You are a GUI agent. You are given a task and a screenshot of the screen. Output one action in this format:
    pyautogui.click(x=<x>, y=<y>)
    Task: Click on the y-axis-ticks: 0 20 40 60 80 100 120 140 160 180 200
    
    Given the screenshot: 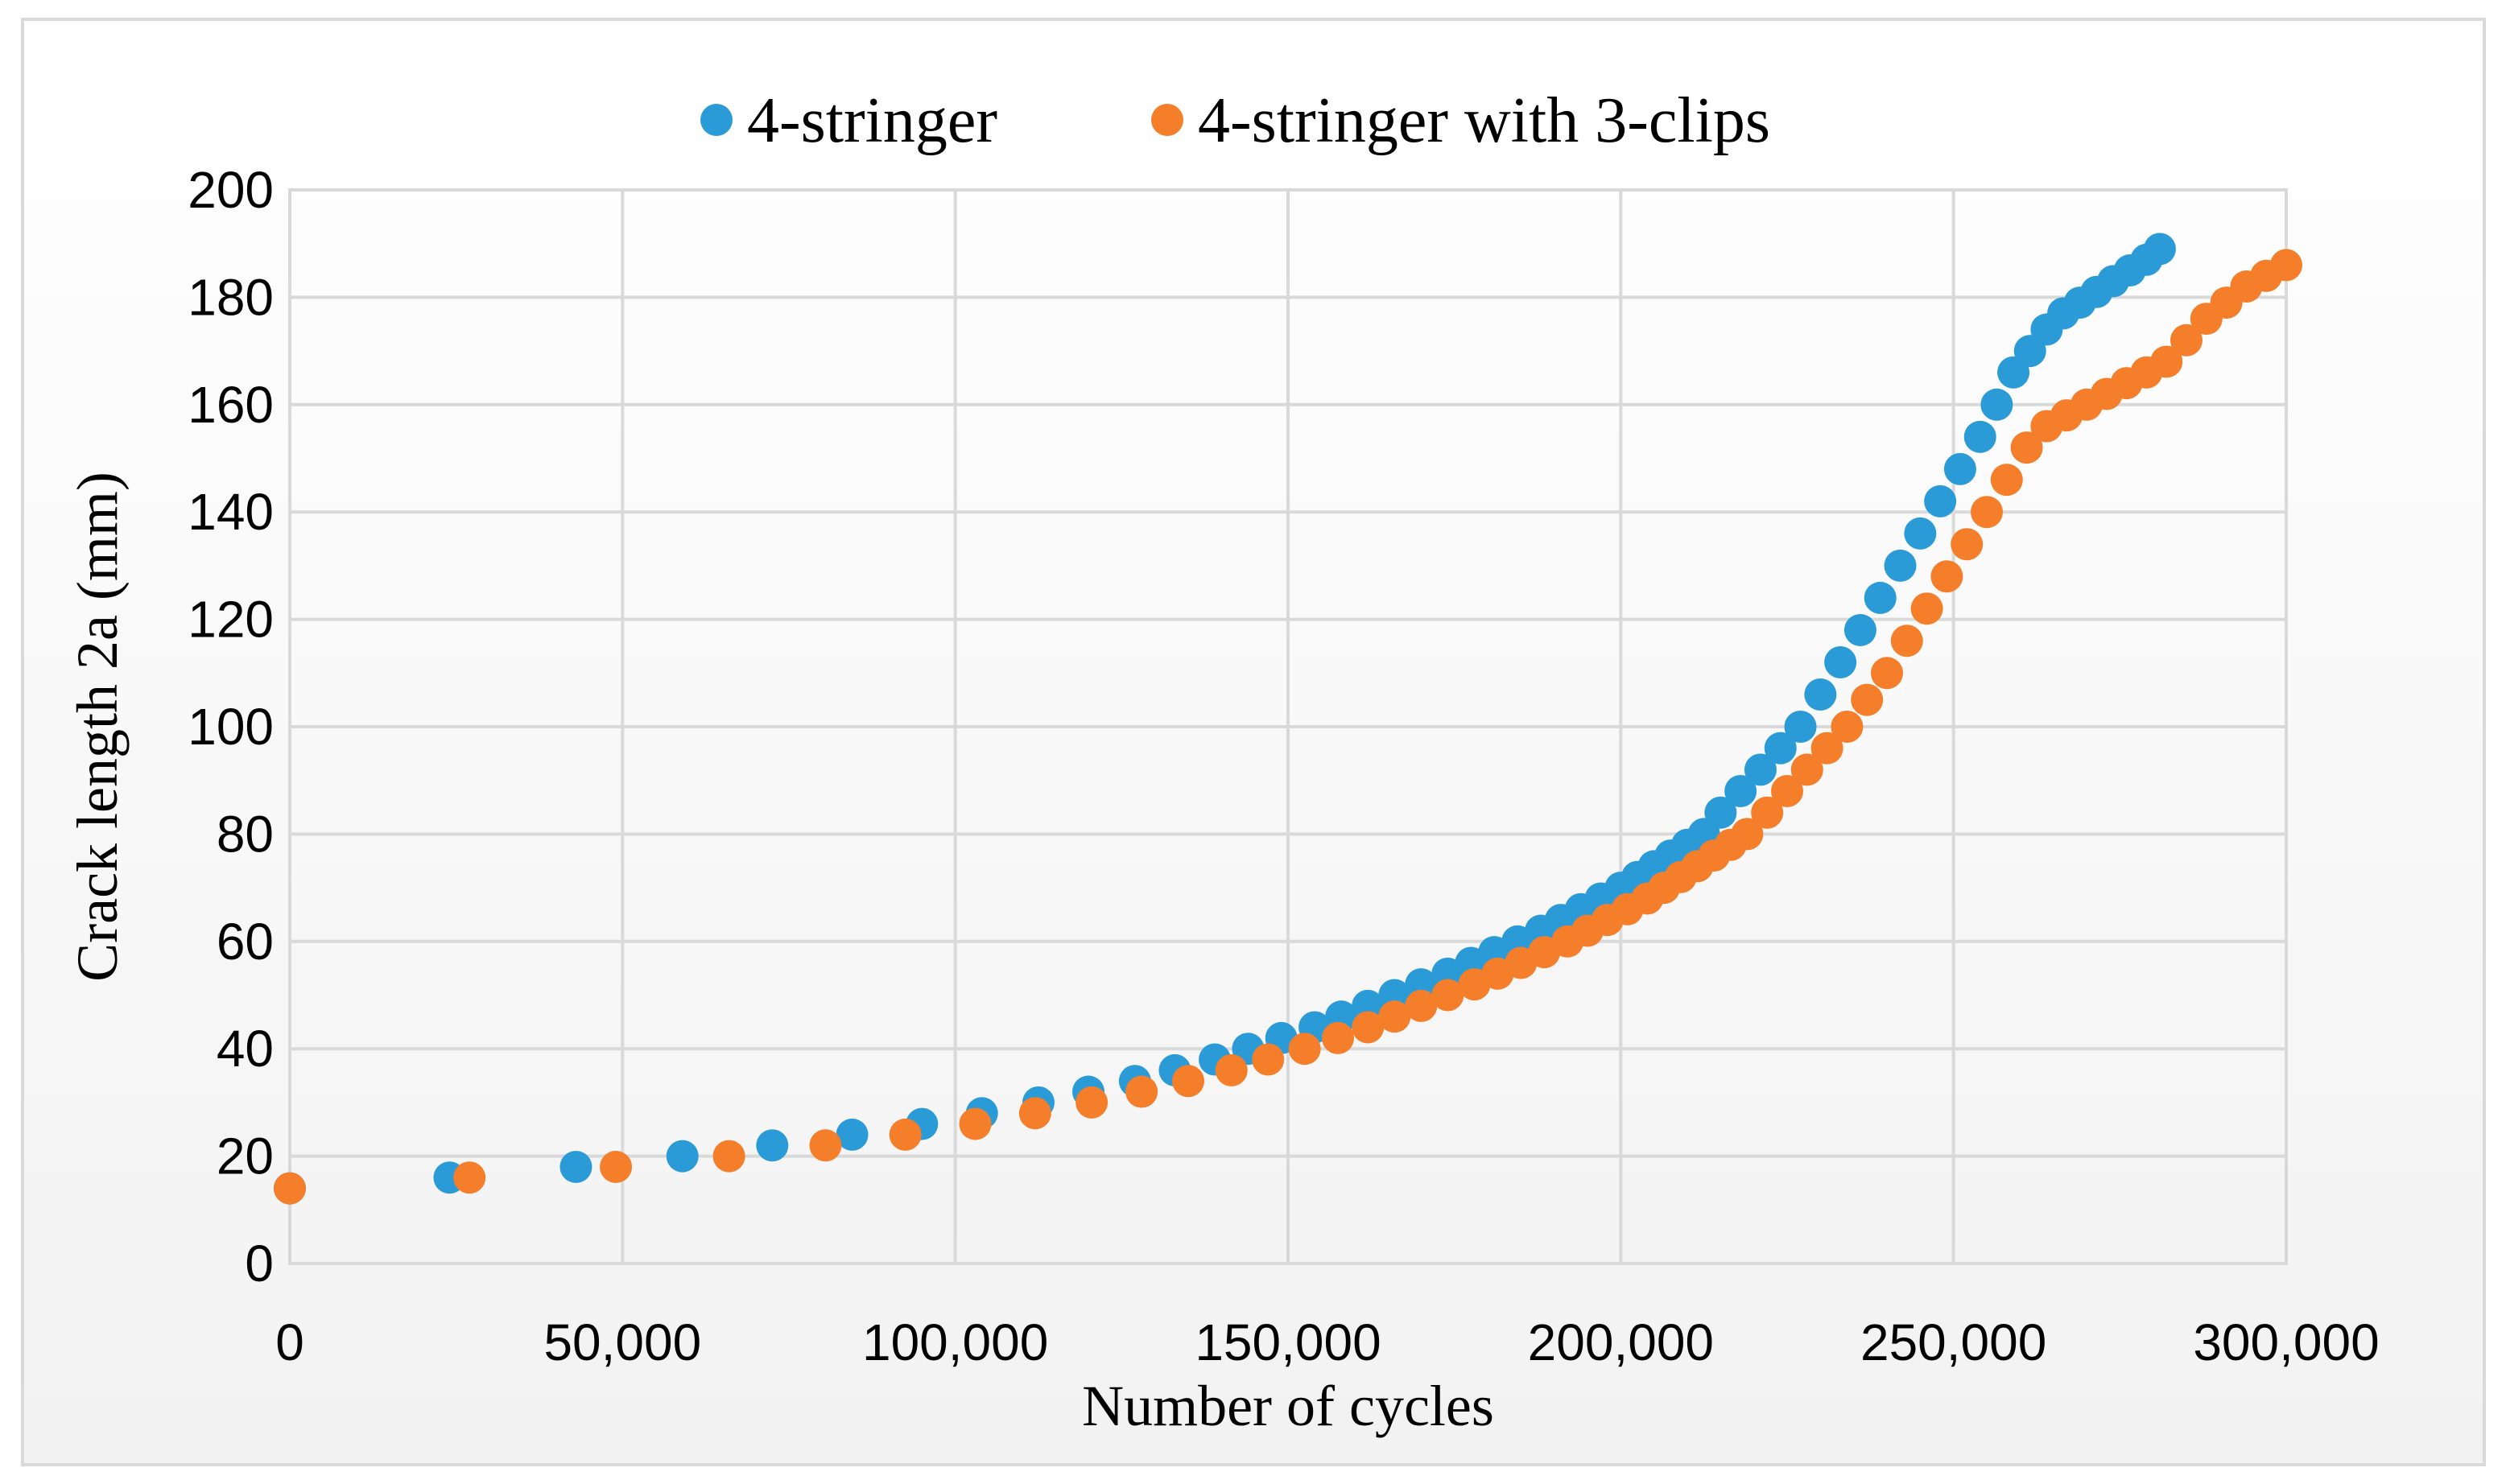 What is the action you would take?
    pyautogui.click(x=231, y=726)
    